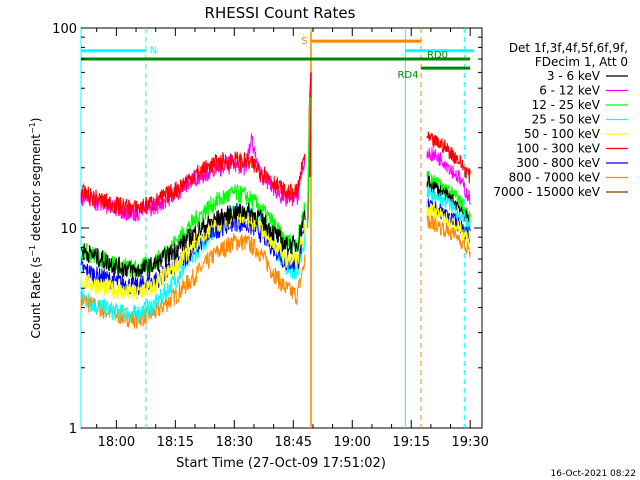 Image resolution: width=640 pixels, height=480 pixels. I want to click on flare-green-rise, so click(308, 163).